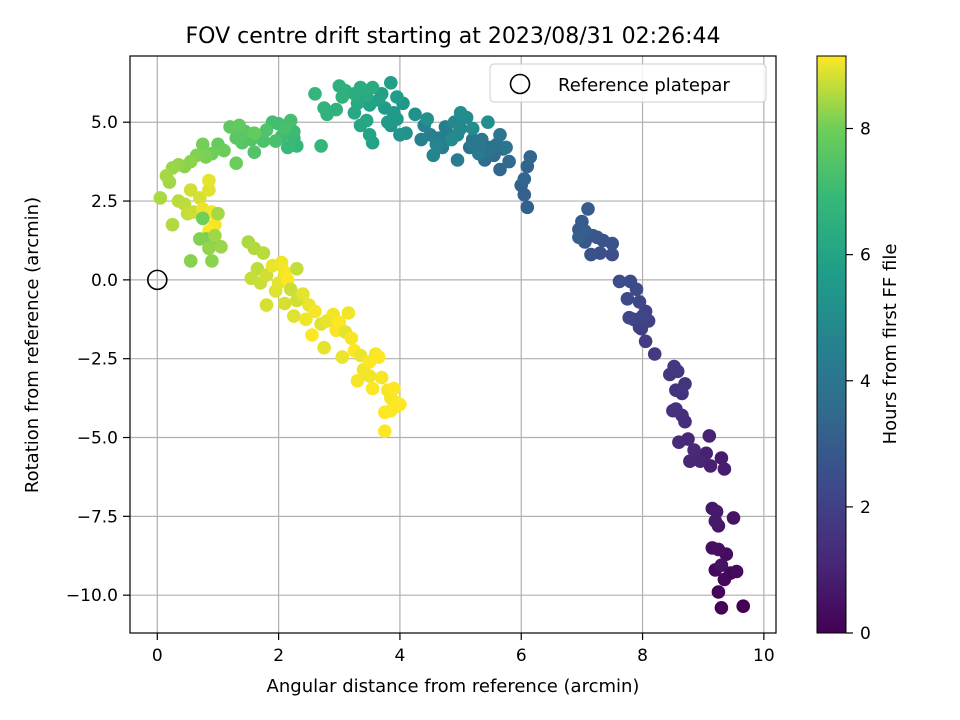  Describe the element at coordinates (463, 649) in the screenshot. I see `x-axis-ticks: 0 2 4 6 8 10` at that location.